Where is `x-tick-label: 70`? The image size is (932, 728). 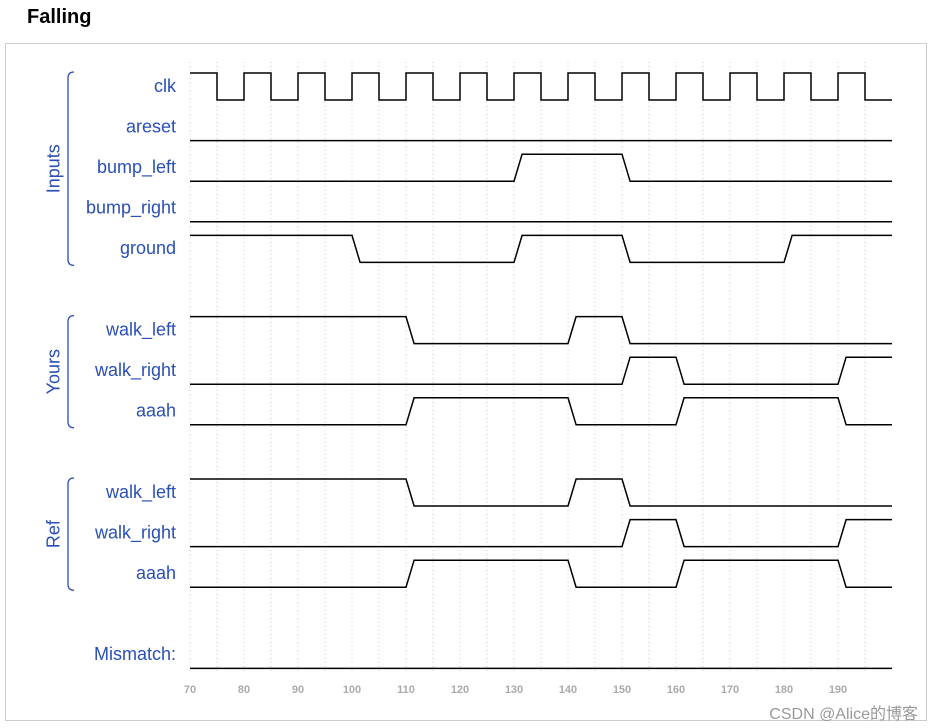
x-tick-label: 70 is located at coordinates (190, 690).